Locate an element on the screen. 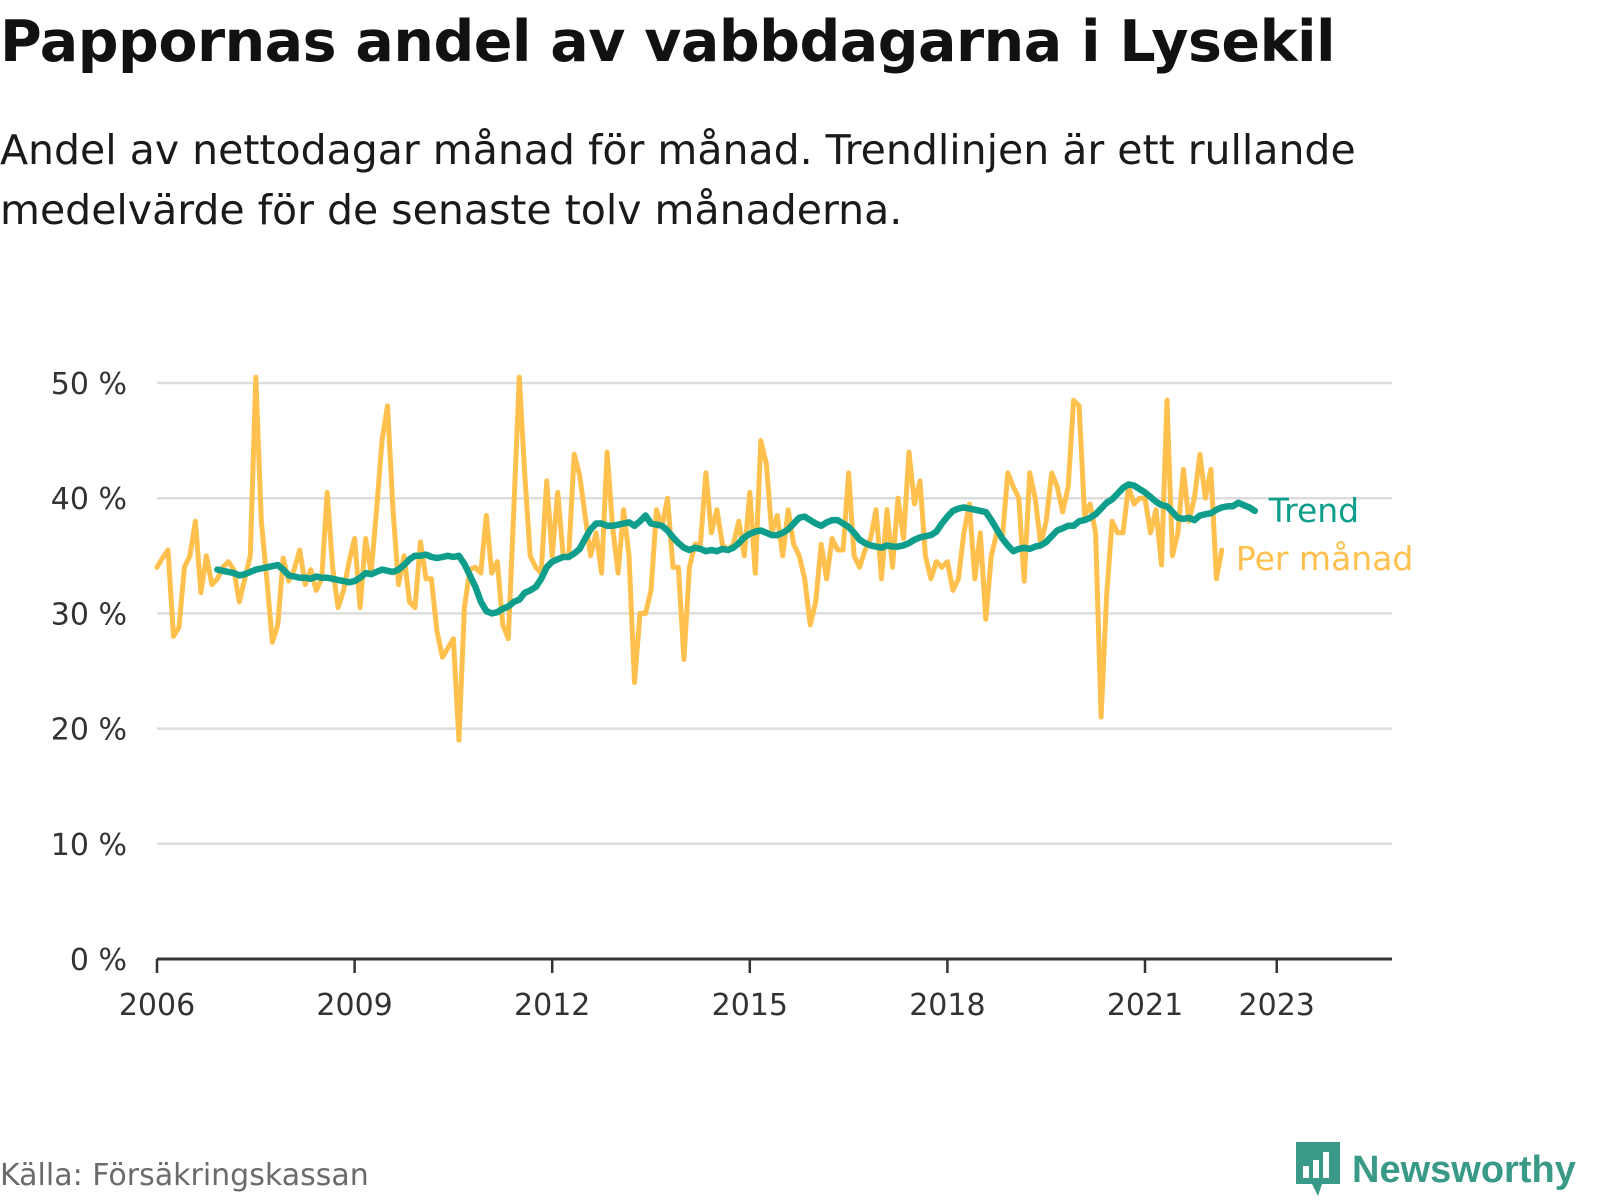 The width and height of the screenshot is (1600, 1200). y-axis-tick-labels: 0 % 10 % 20 % 30 % 40 % 50 % is located at coordinates (89, 672).